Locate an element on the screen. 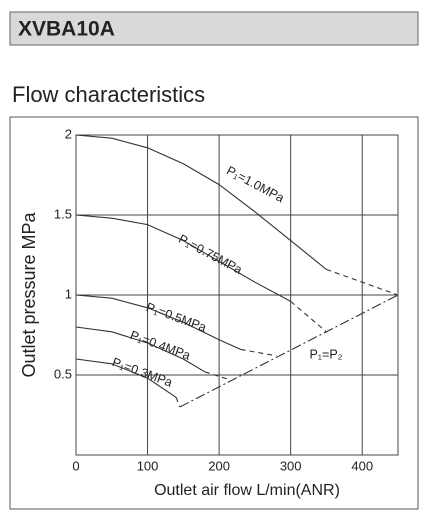 The height and width of the screenshot is (522, 428). y-axis-label: Outlet pressure MPa is located at coordinates (29, 294).